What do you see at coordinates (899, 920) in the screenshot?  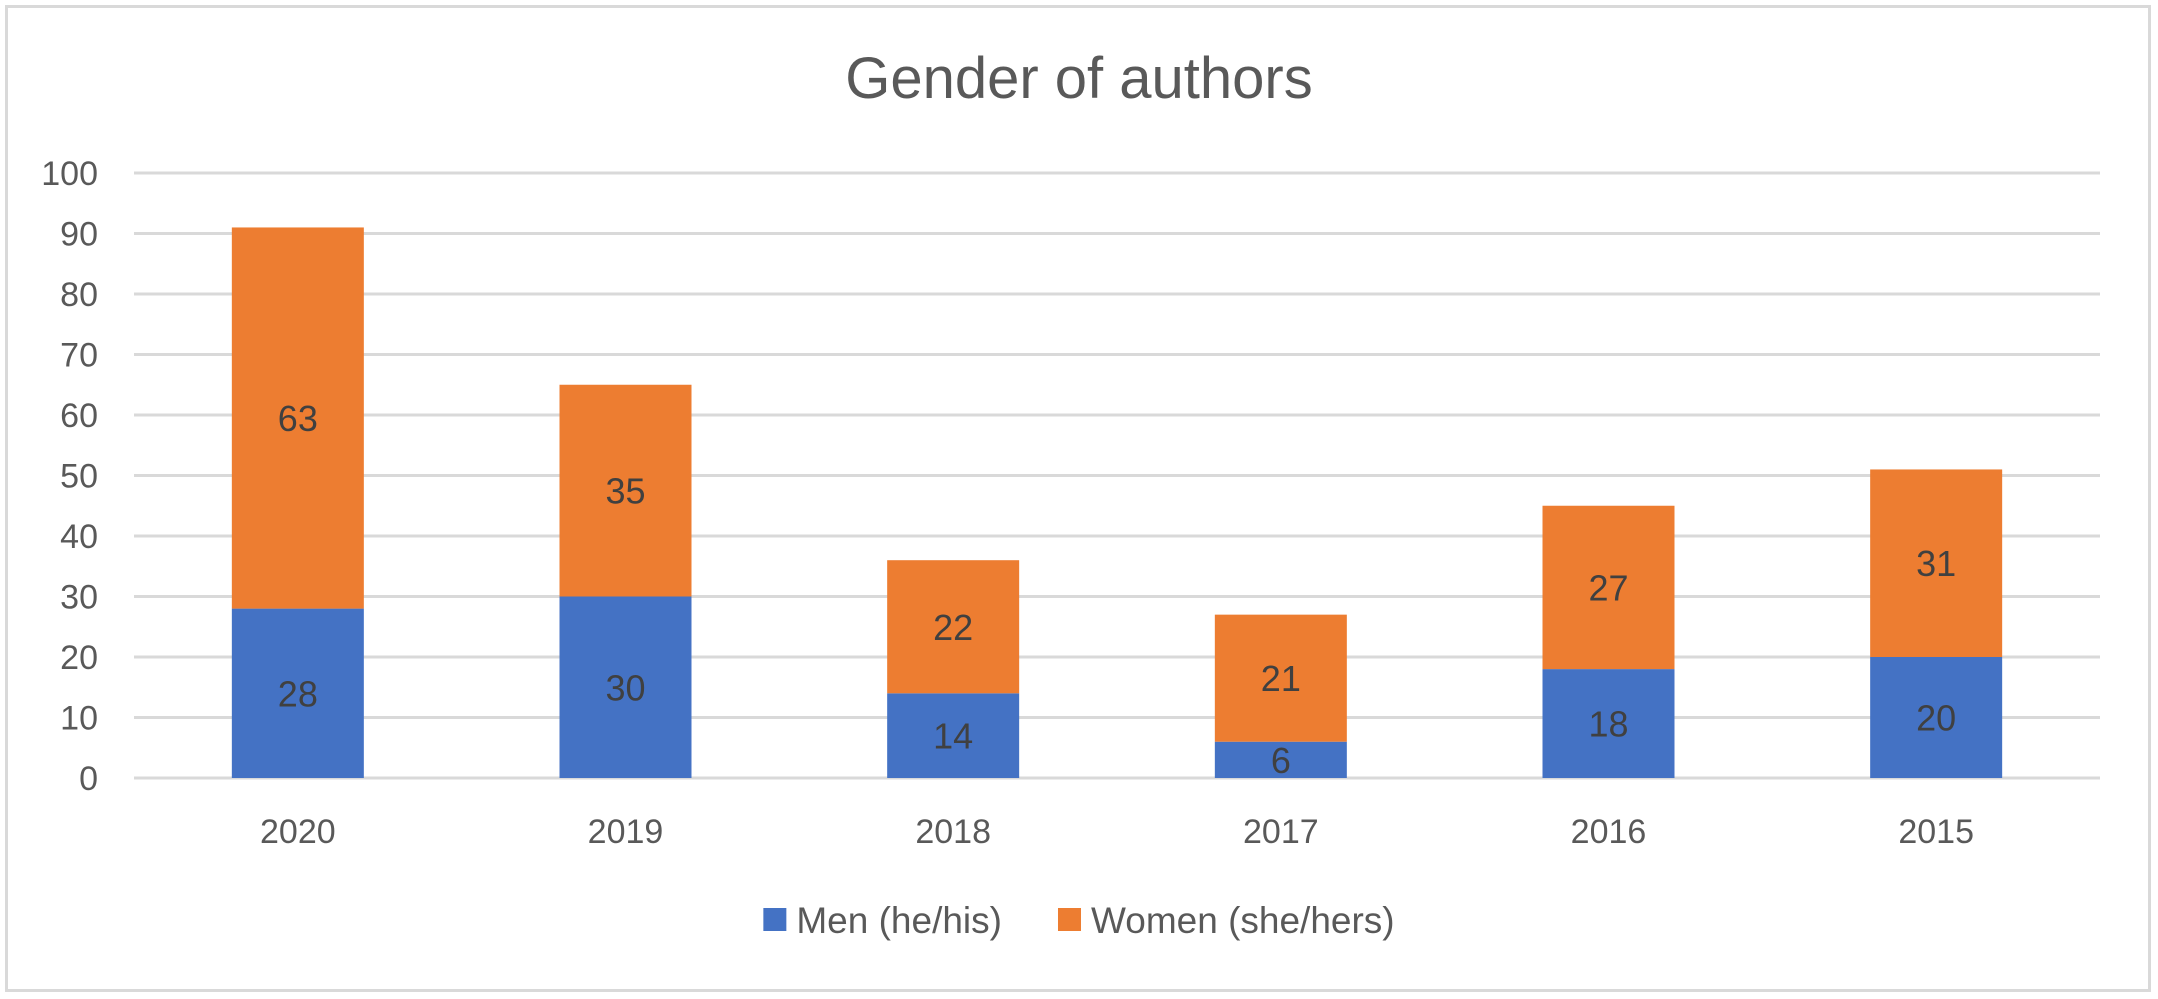 I see `legend-label: Men (he/his)` at bounding box center [899, 920].